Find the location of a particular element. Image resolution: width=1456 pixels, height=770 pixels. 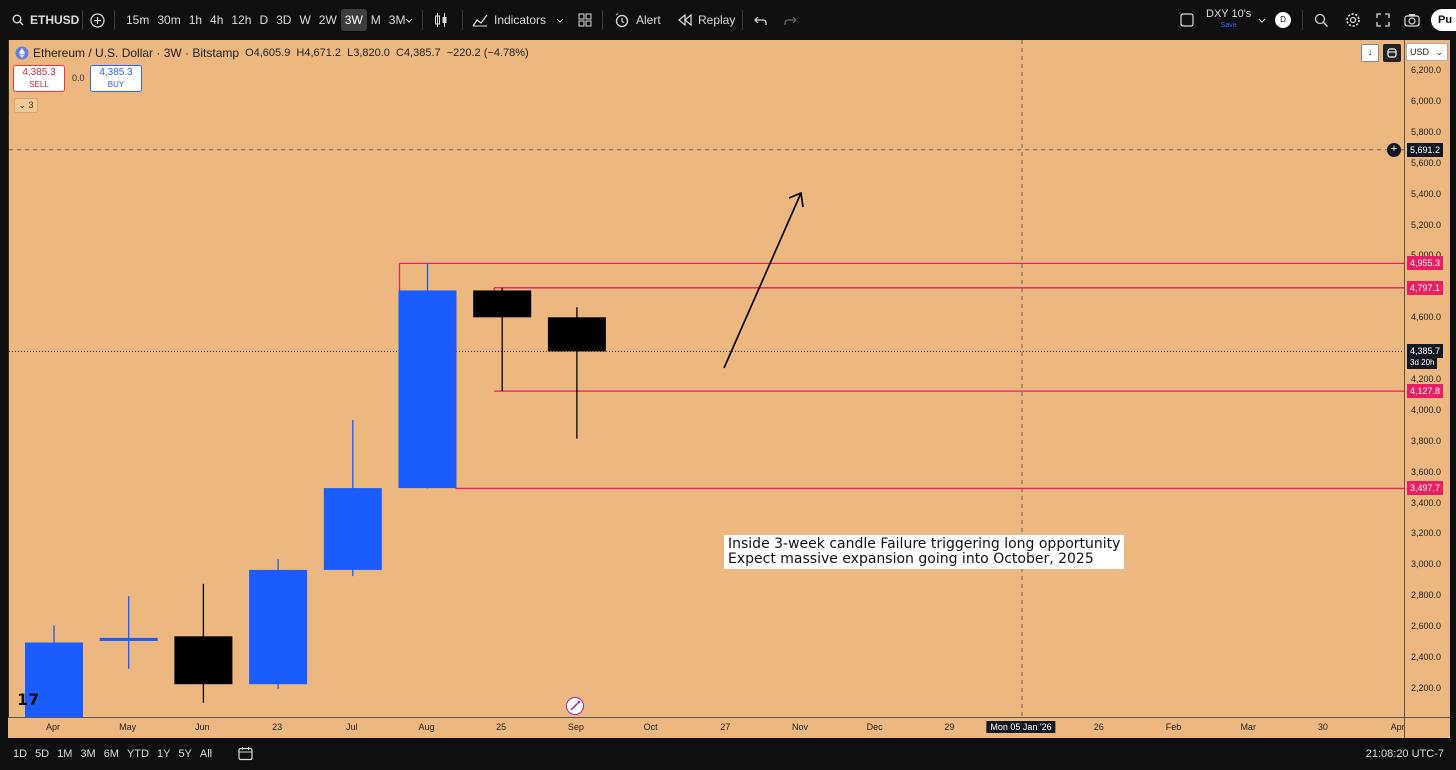

range-5d: 5D is located at coordinates (42, 754).